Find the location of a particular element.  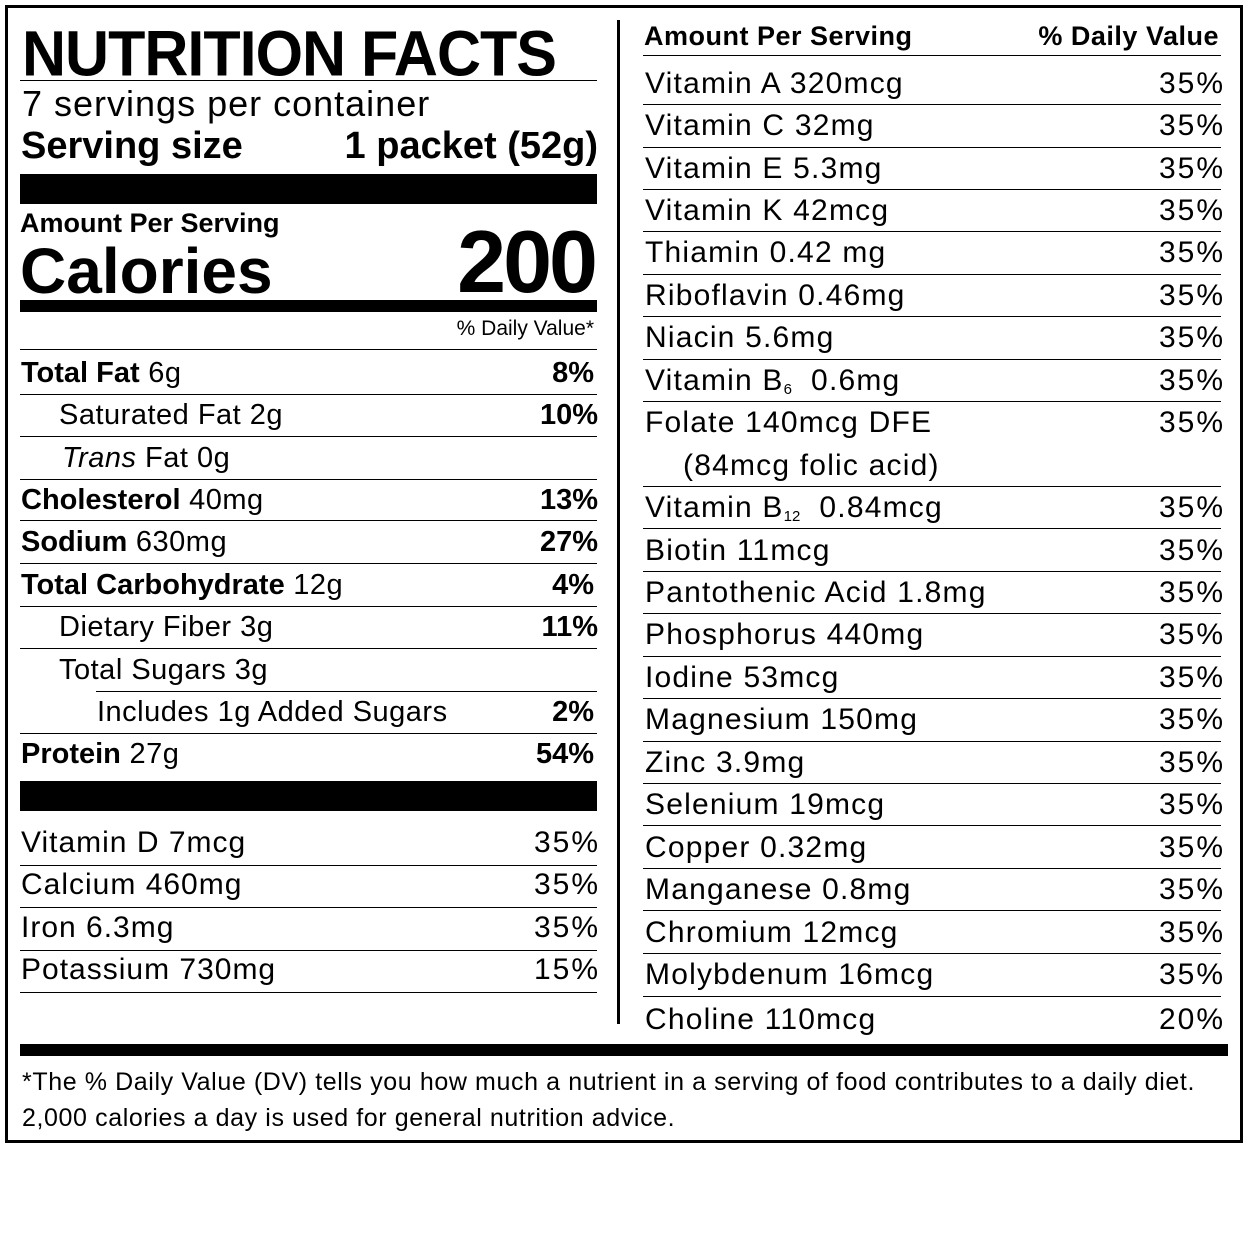

nutrient-row-trans-fat: Trans Fat 0g is located at coordinates (146, 458).